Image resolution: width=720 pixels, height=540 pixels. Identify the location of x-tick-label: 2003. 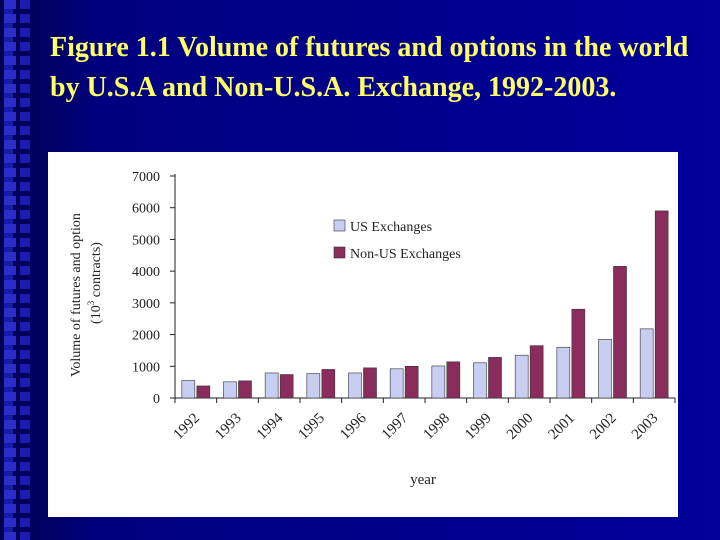
(645, 426).